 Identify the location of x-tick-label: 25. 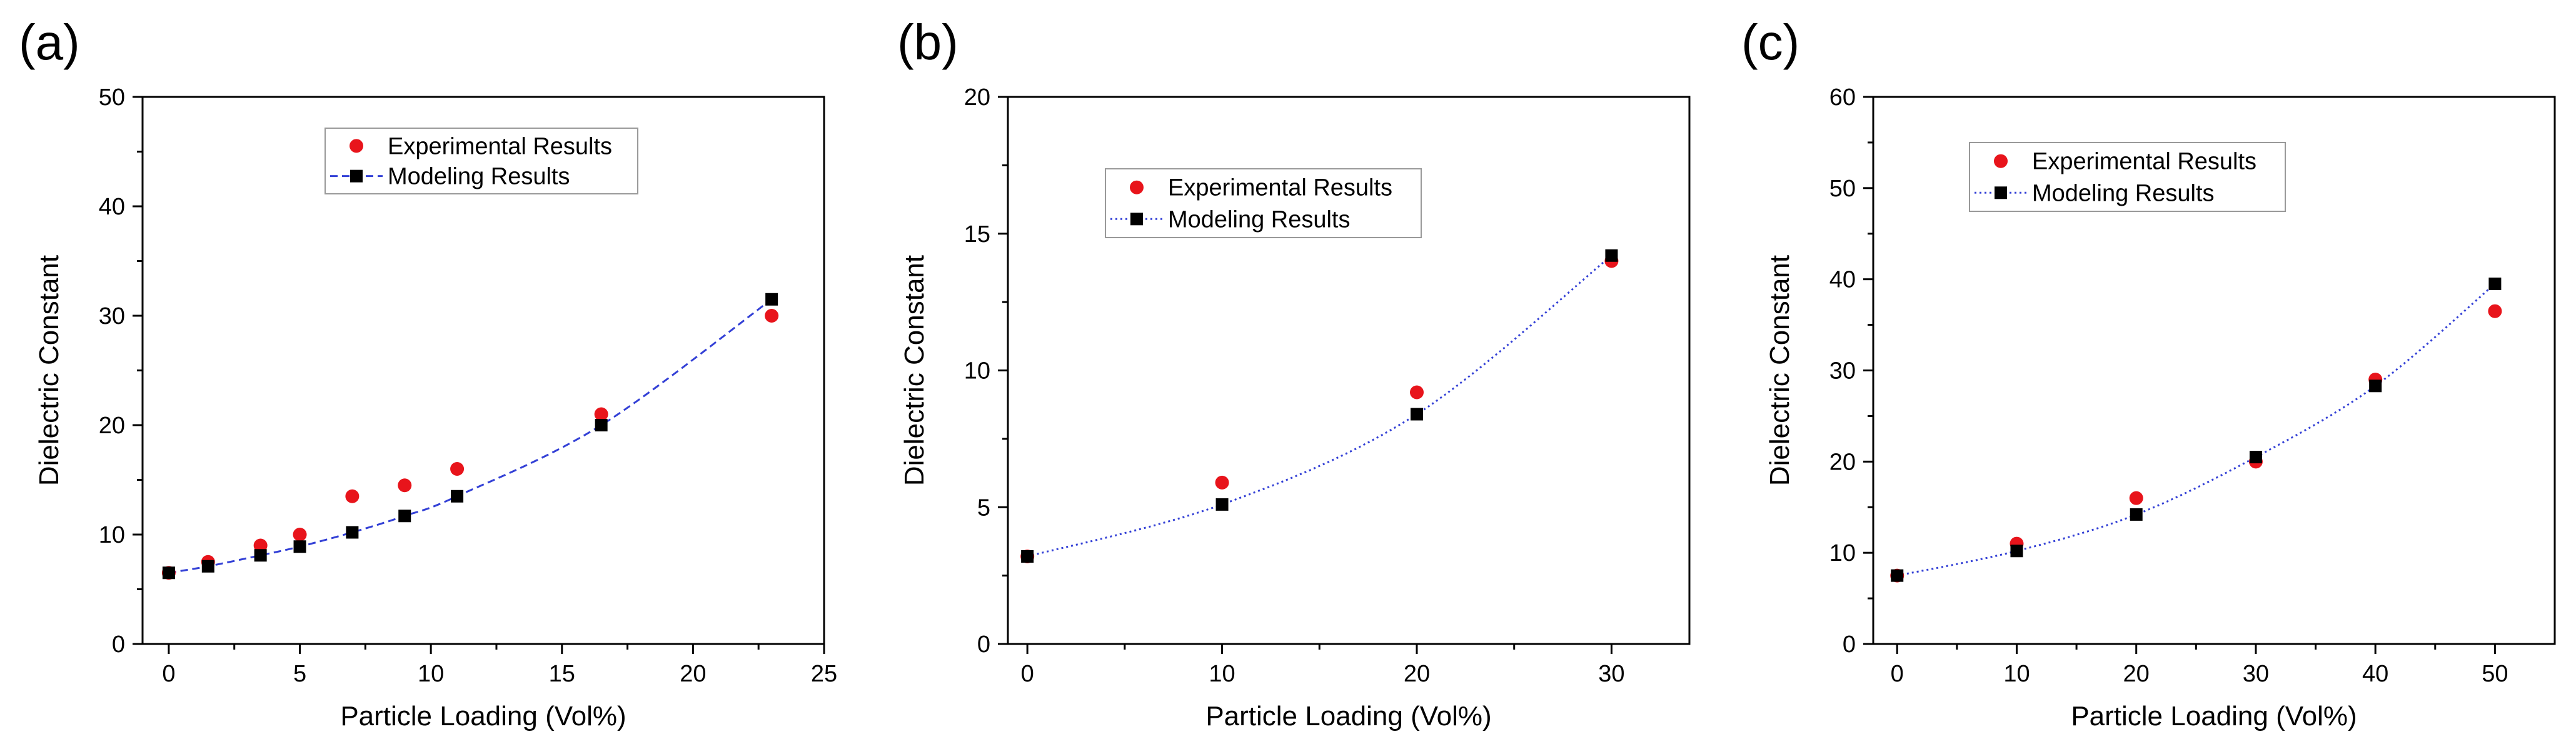
(824, 674).